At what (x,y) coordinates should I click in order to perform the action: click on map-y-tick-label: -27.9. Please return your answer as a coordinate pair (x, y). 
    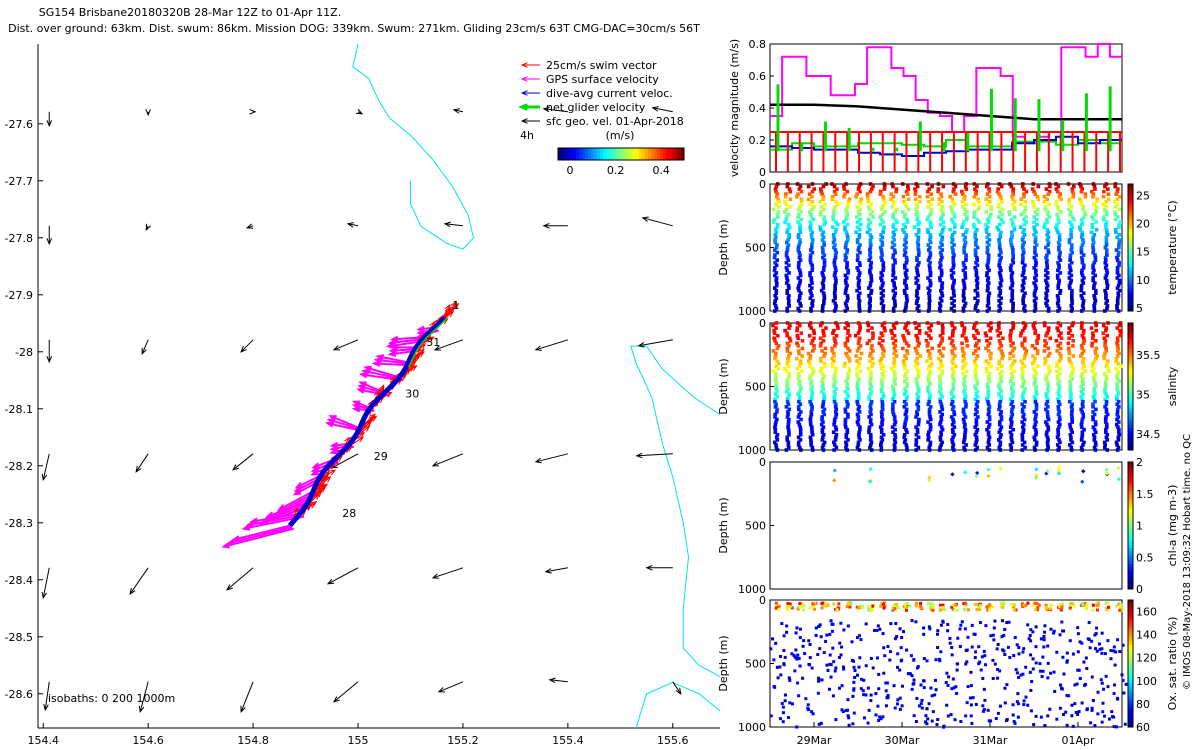
    Looking at the image, I should click on (19, 295).